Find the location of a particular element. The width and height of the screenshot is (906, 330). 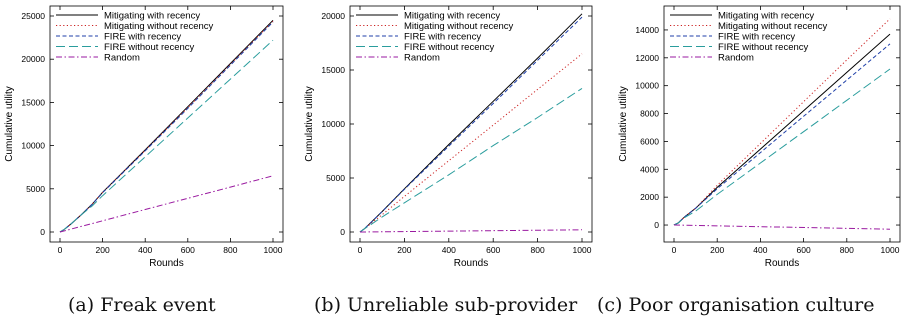

caption-freak-event: (a) Freak event is located at coordinates (142, 305).